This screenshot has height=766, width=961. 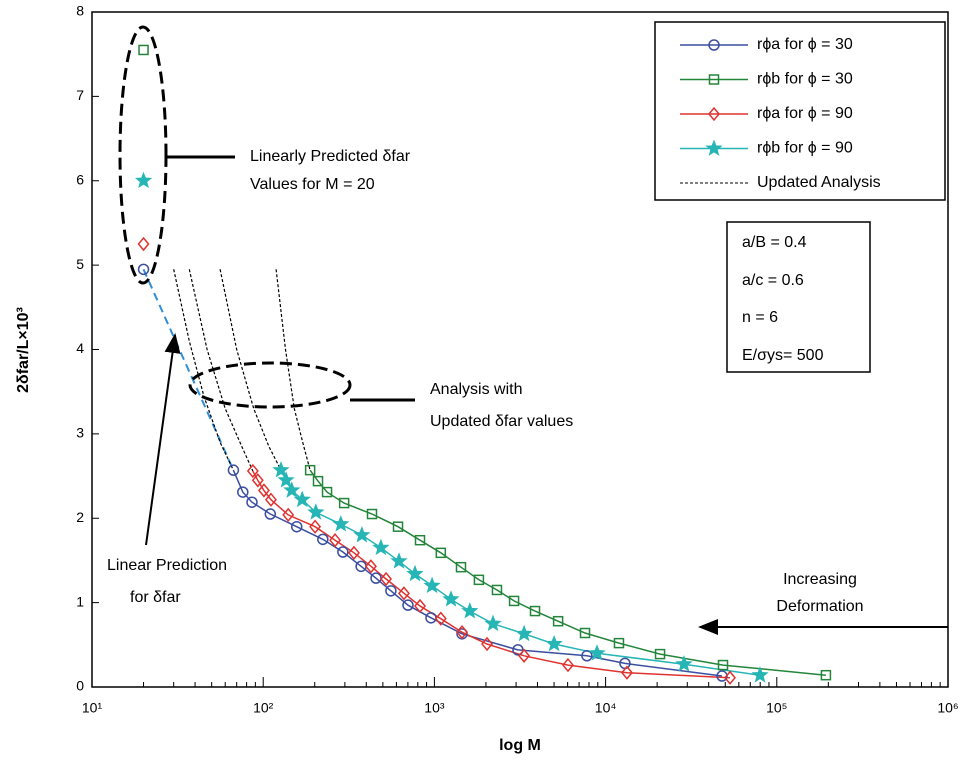 I want to click on x-tick-label: 10⁵, so click(x=776, y=708).